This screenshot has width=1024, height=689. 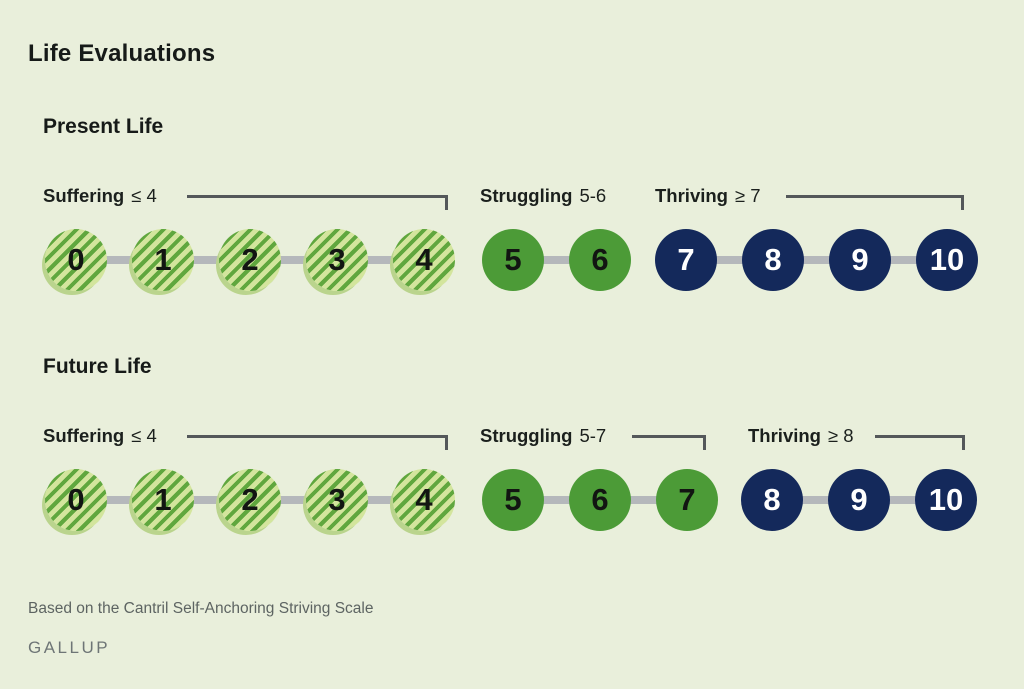 I want to click on future-thriving-bracket, so click(x=920, y=442).